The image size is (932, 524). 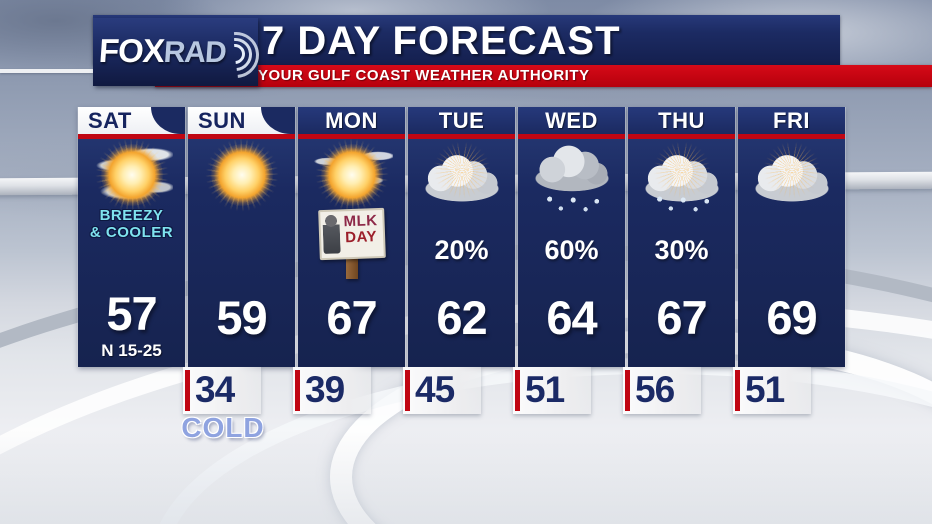 I want to click on day-column-body: 20% 62, so click(x=461, y=253).